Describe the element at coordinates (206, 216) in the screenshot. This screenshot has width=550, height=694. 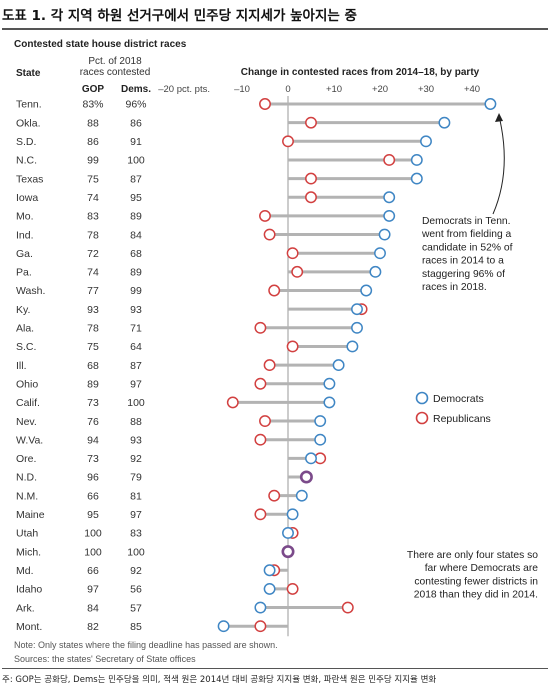
I see `state-row: Mo. 83 89` at that location.